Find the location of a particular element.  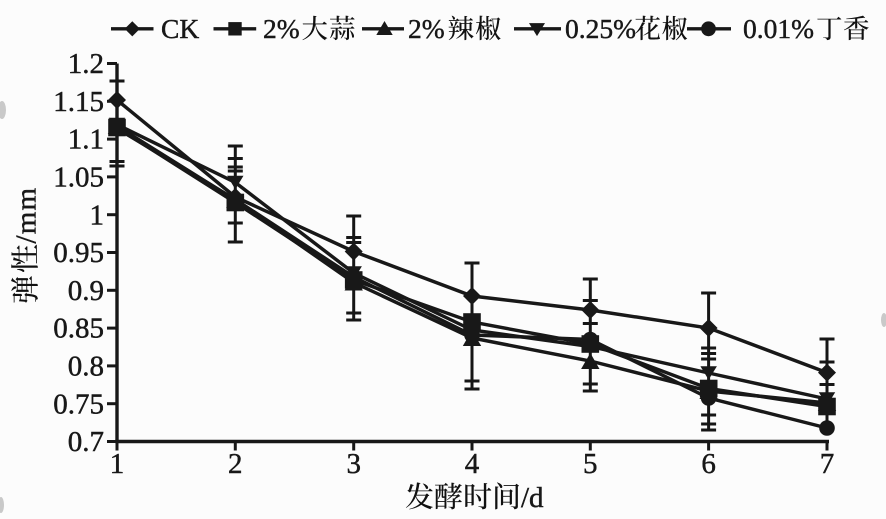

svg-text: /d is located at coordinates (532, 498).